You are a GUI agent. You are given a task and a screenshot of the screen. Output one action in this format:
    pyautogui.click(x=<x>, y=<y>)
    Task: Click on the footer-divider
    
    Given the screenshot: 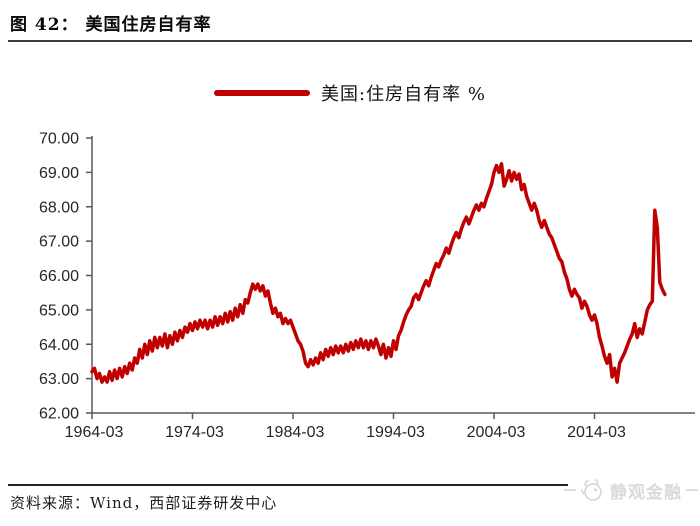 What is the action you would take?
    pyautogui.click(x=288, y=485)
    